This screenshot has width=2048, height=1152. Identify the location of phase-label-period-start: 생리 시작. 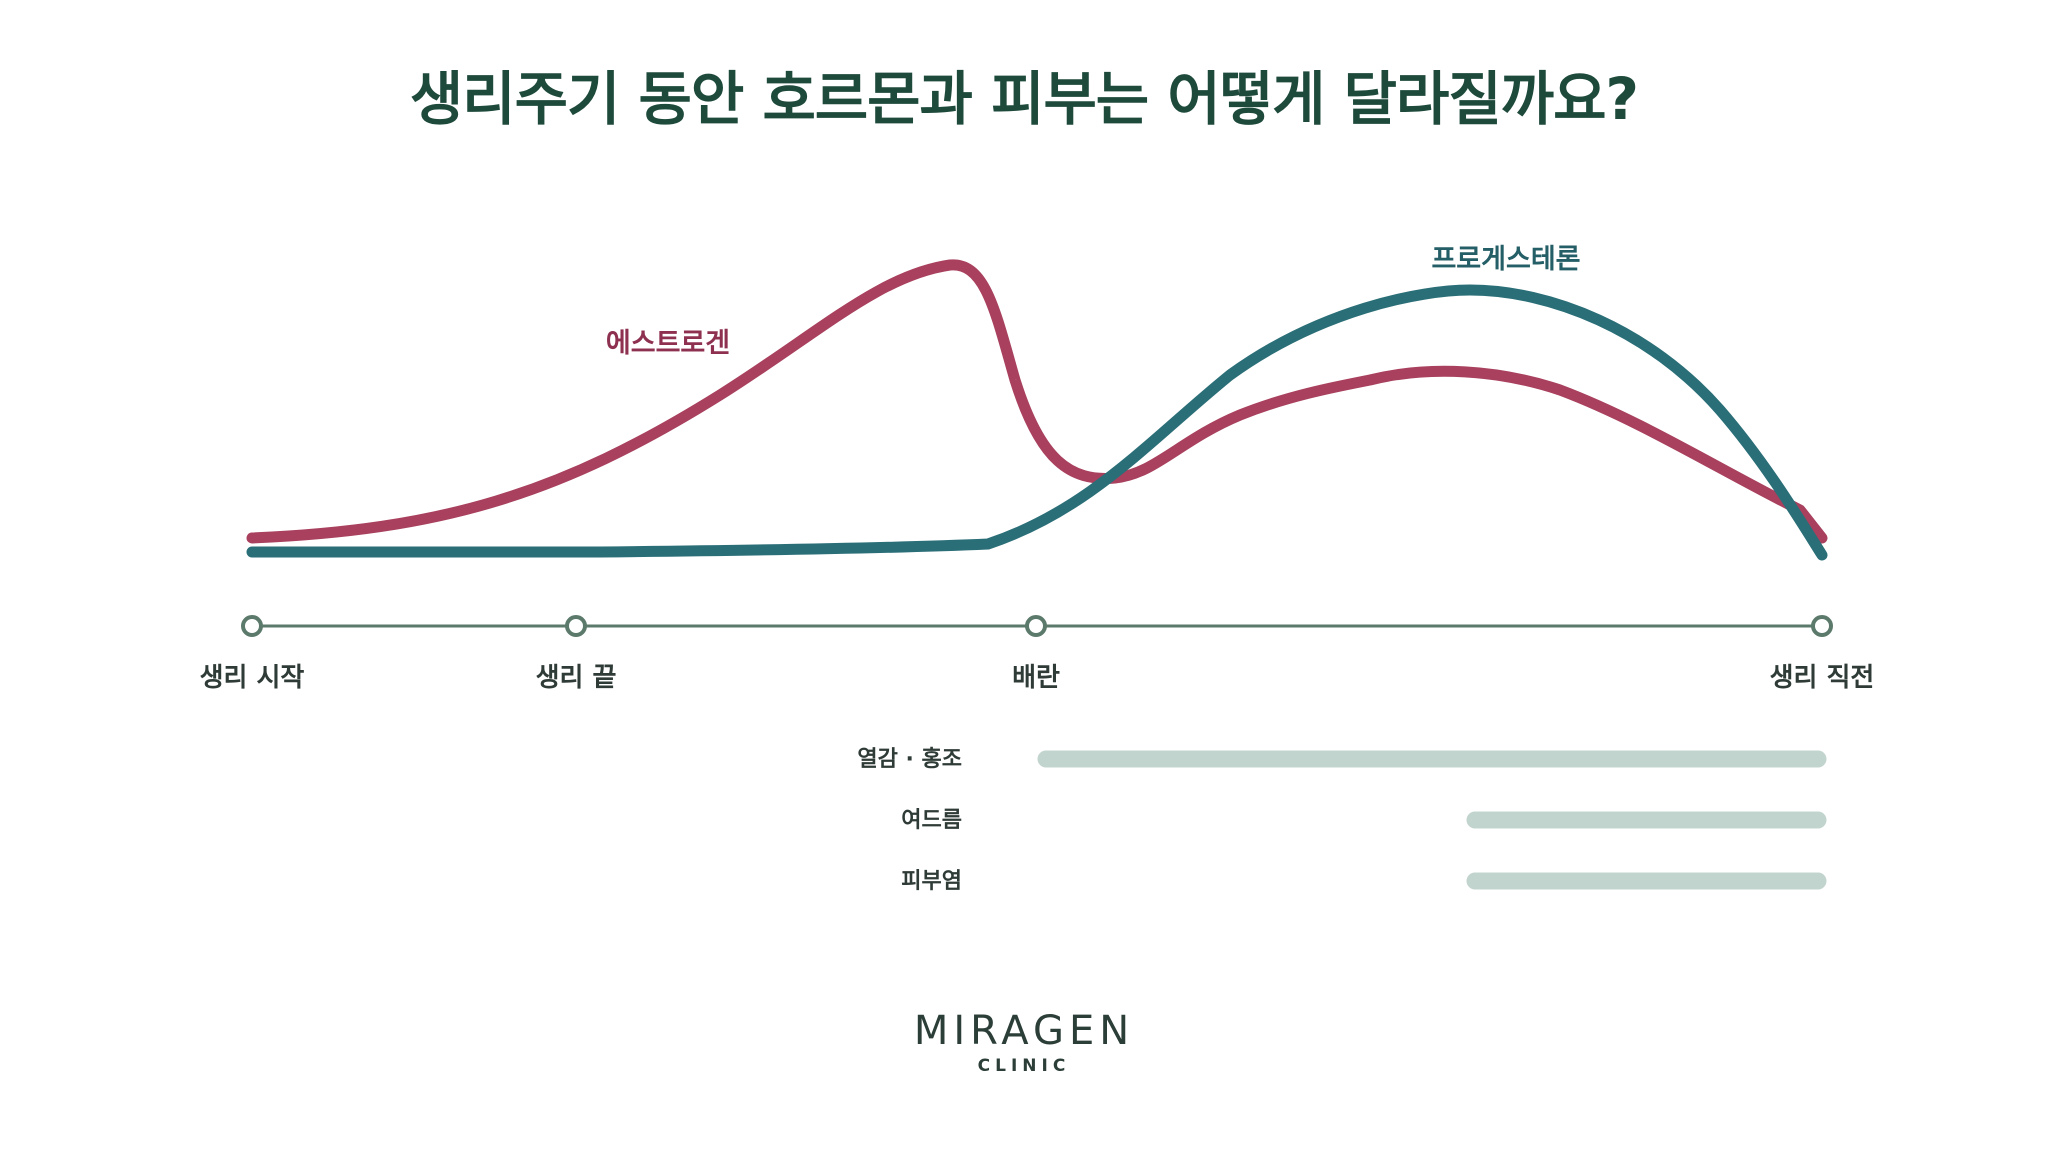
(252, 678).